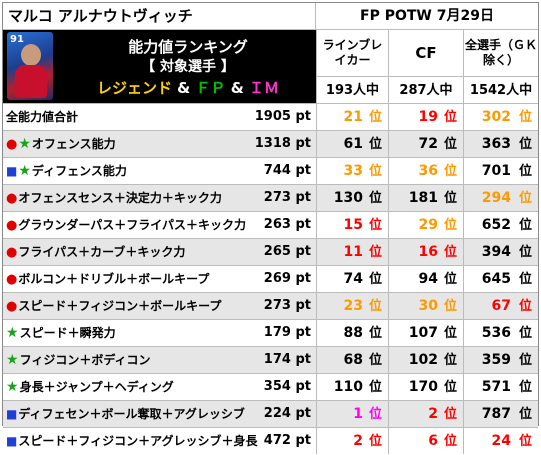 The image size is (541, 455). What do you see at coordinates (512, 306) in the screenshot?
I see `rank-cell: 67 位` at bounding box center [512, 306].